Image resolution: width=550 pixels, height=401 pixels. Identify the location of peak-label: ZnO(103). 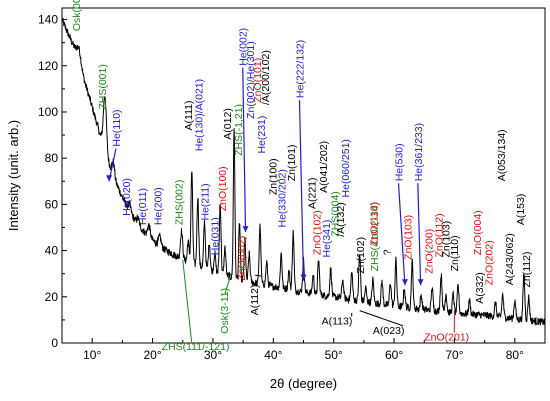
(409, 237).